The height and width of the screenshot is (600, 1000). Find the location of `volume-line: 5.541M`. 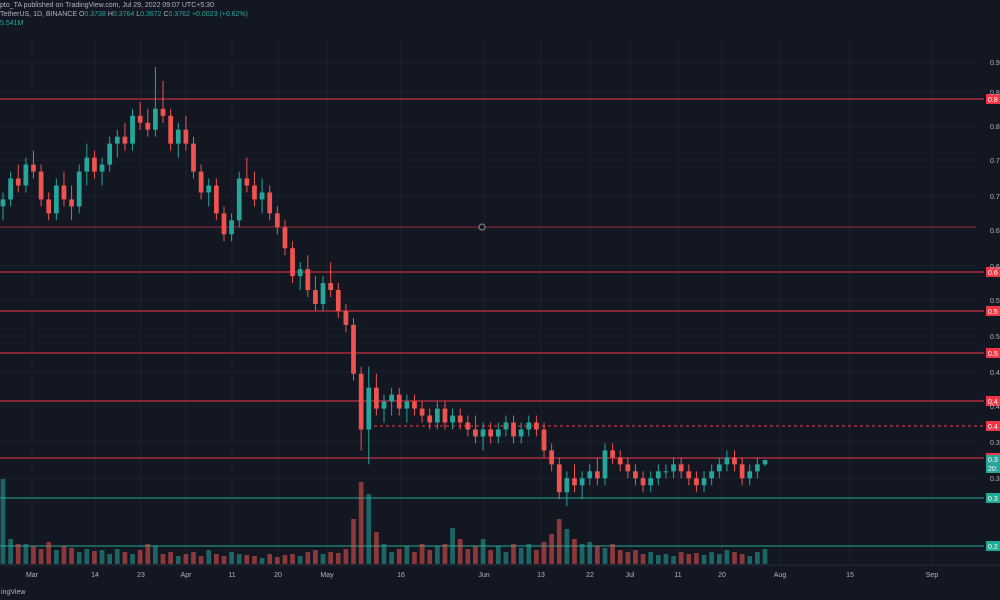

volume-line: 5.541M is located at coordinates (12, 23).